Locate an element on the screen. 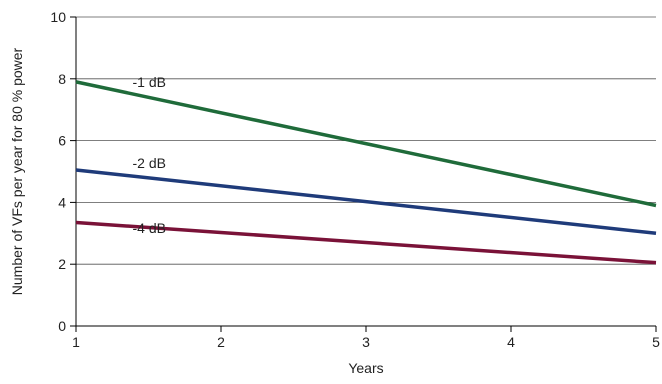 This screenshot has height=384, width=662. x-tick-label: 1 is located at coordinates (76, 342).